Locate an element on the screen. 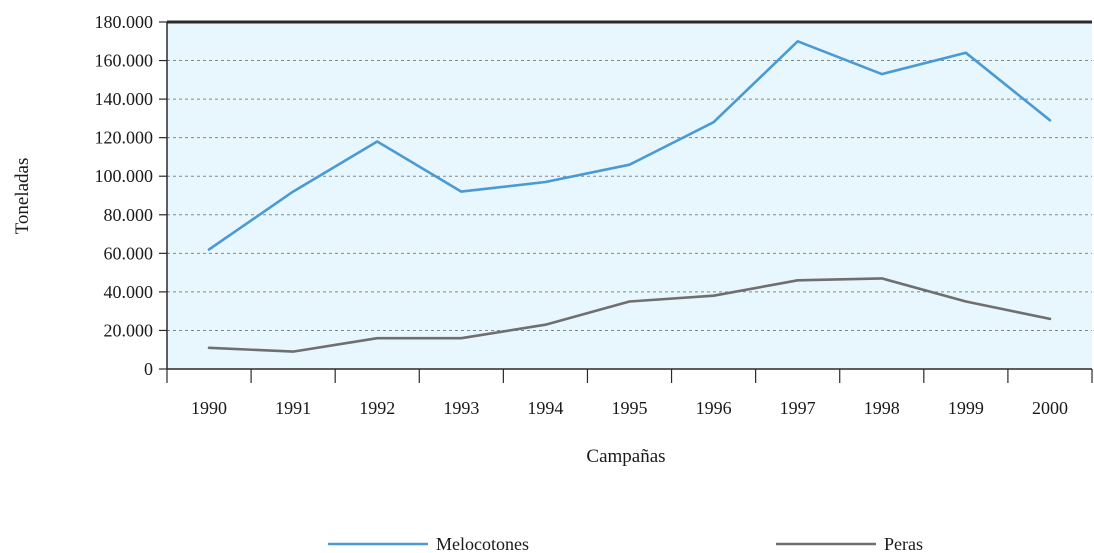 This screenshot has width=1094, height=553. x-tick-label: 1991 is located at coordinates (293, 408).